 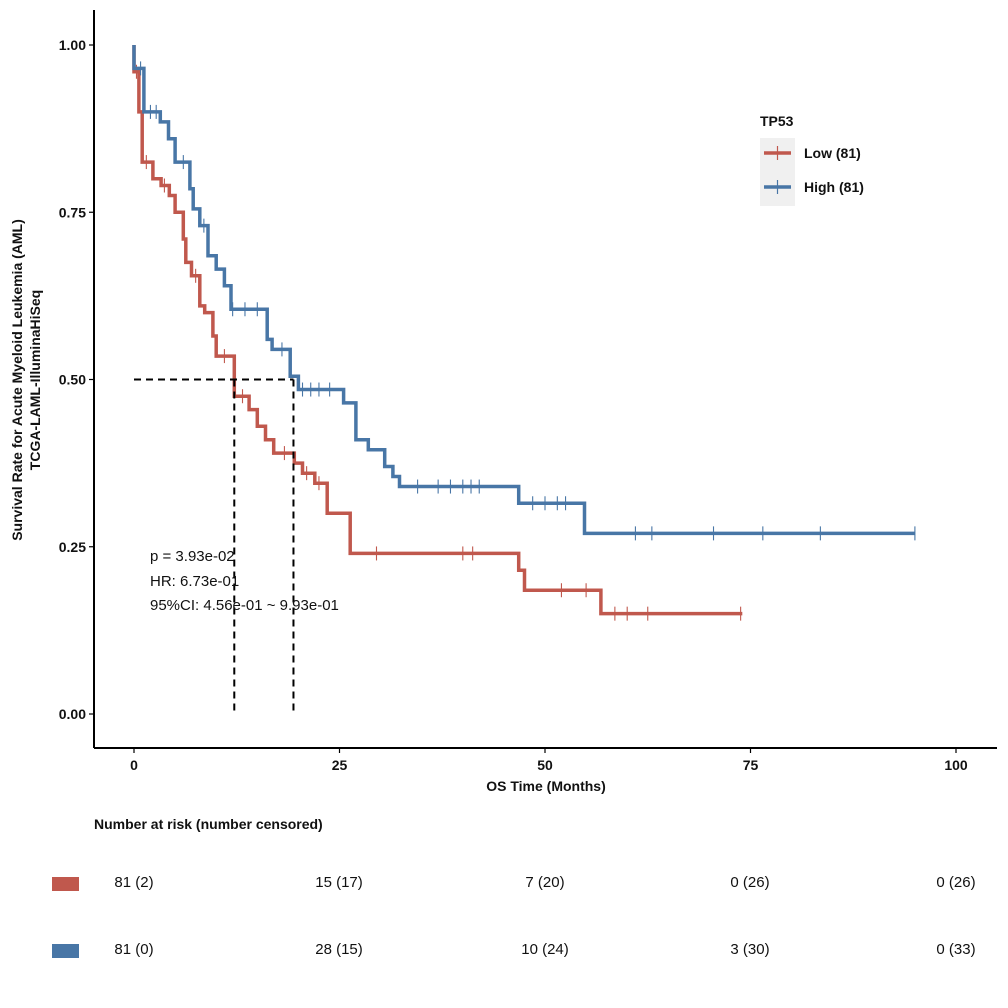 What do you see at coordinates (545, 949) in the screenshot?
I see `risk-cell: 10 (24)` at bounding box center [545, 949].